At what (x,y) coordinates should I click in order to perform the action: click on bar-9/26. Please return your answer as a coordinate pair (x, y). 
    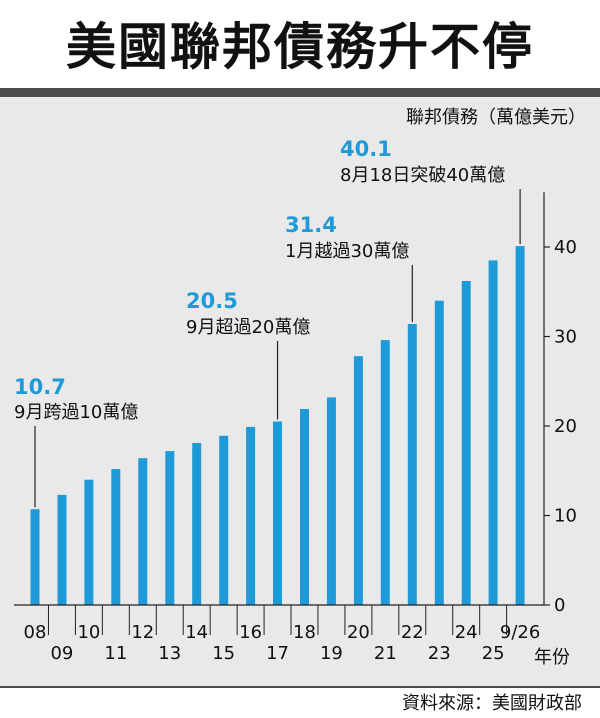
    Looking at the image, I should click on (520, 425).